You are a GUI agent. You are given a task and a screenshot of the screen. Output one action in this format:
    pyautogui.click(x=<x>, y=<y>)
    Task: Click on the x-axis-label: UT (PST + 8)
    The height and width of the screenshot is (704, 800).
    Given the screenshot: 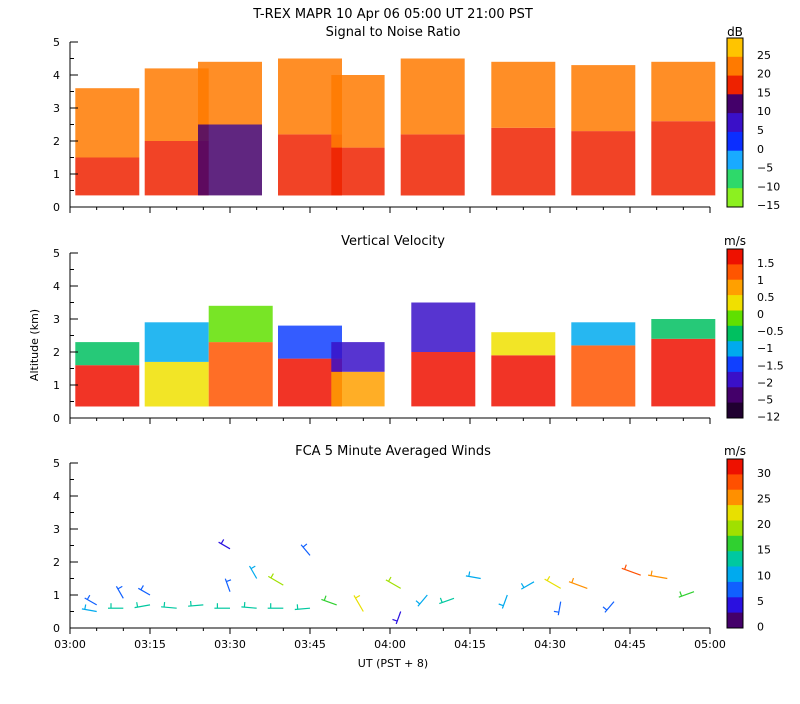 What is the action you would take?
    pyautogui.click(x=393, y=663)
    